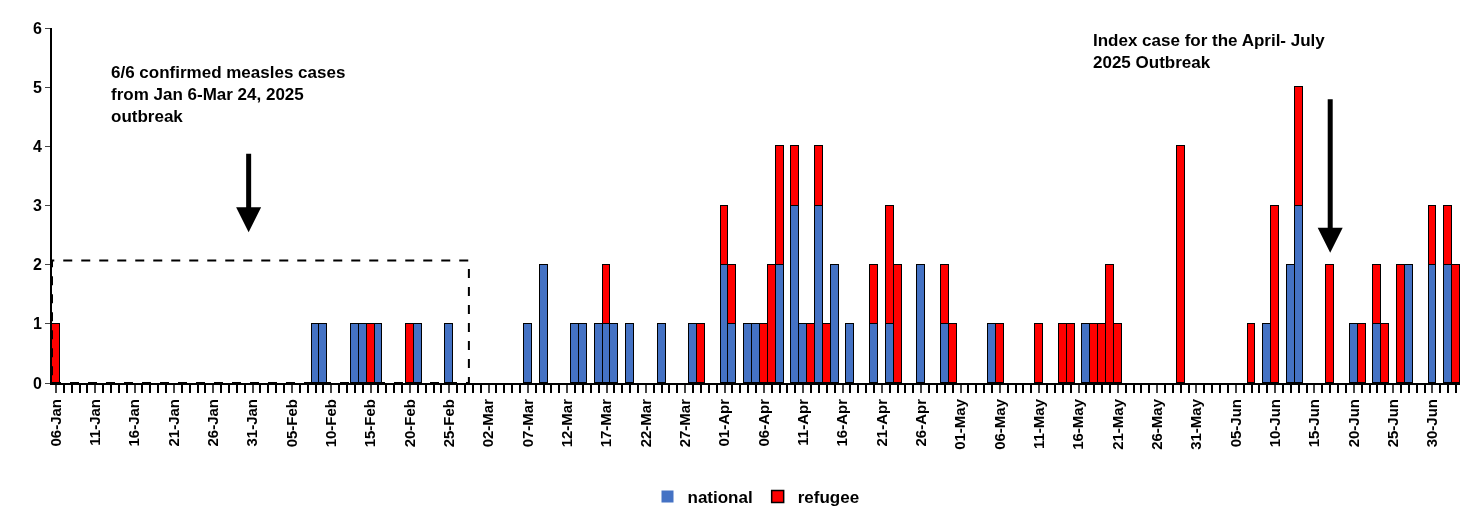 This screenshot has height=527, width=1474. What do you see at coordinates (37, 146) in the screenshot?
I see `y-tick-label: 4` at bounding box center [37, 146].